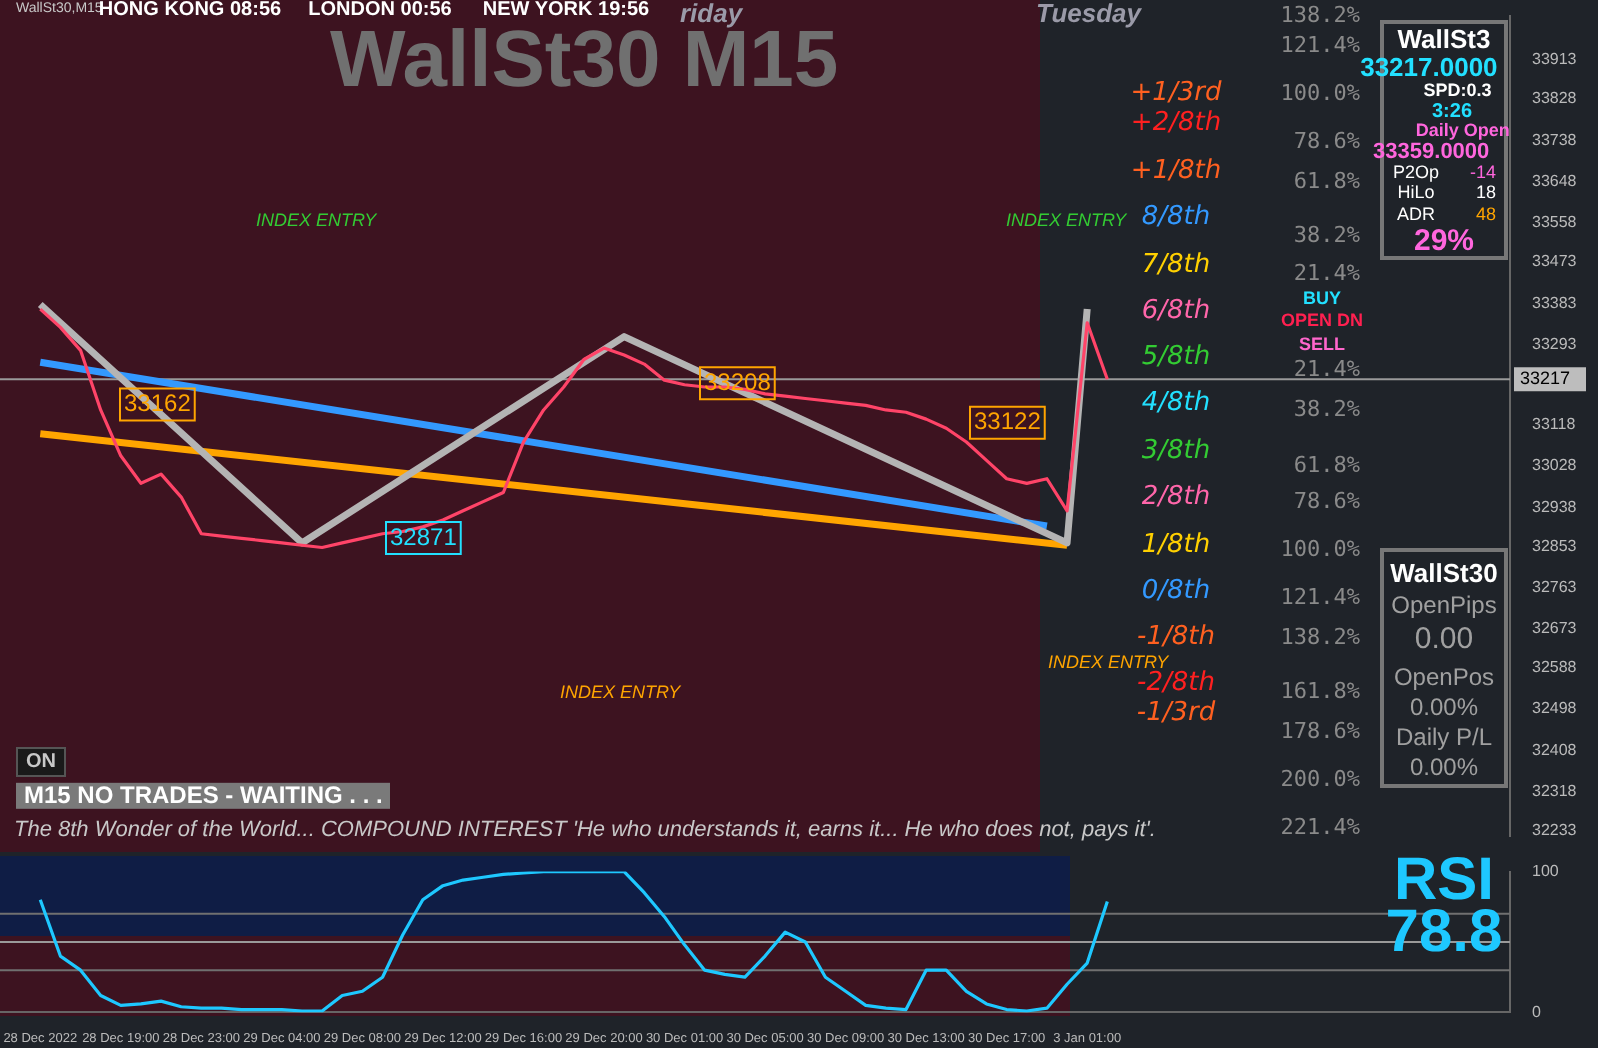 The width and height of the screenshot is (1598, 1048). What do you see at coordinates (566, 10) in the screenshot?
I see `annotation: NEW YORK 19:56` at bounding box center [566, 10].